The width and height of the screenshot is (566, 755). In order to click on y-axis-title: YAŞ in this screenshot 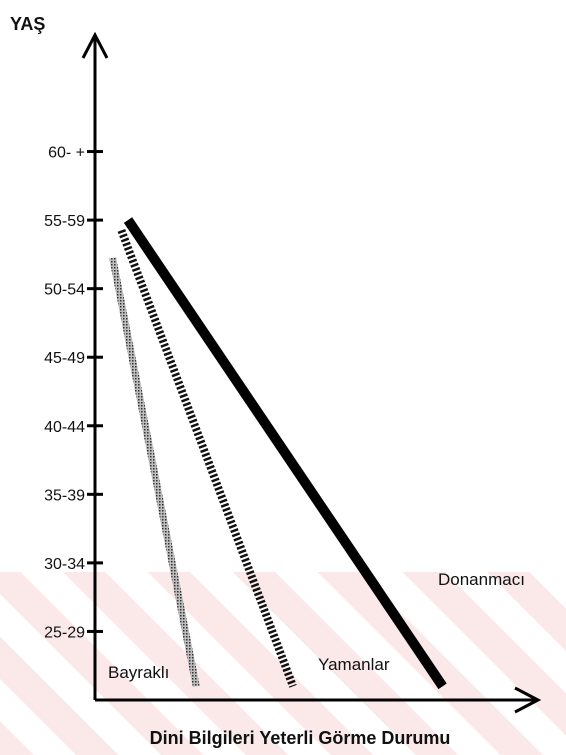, I will do `click(27, 24)`.